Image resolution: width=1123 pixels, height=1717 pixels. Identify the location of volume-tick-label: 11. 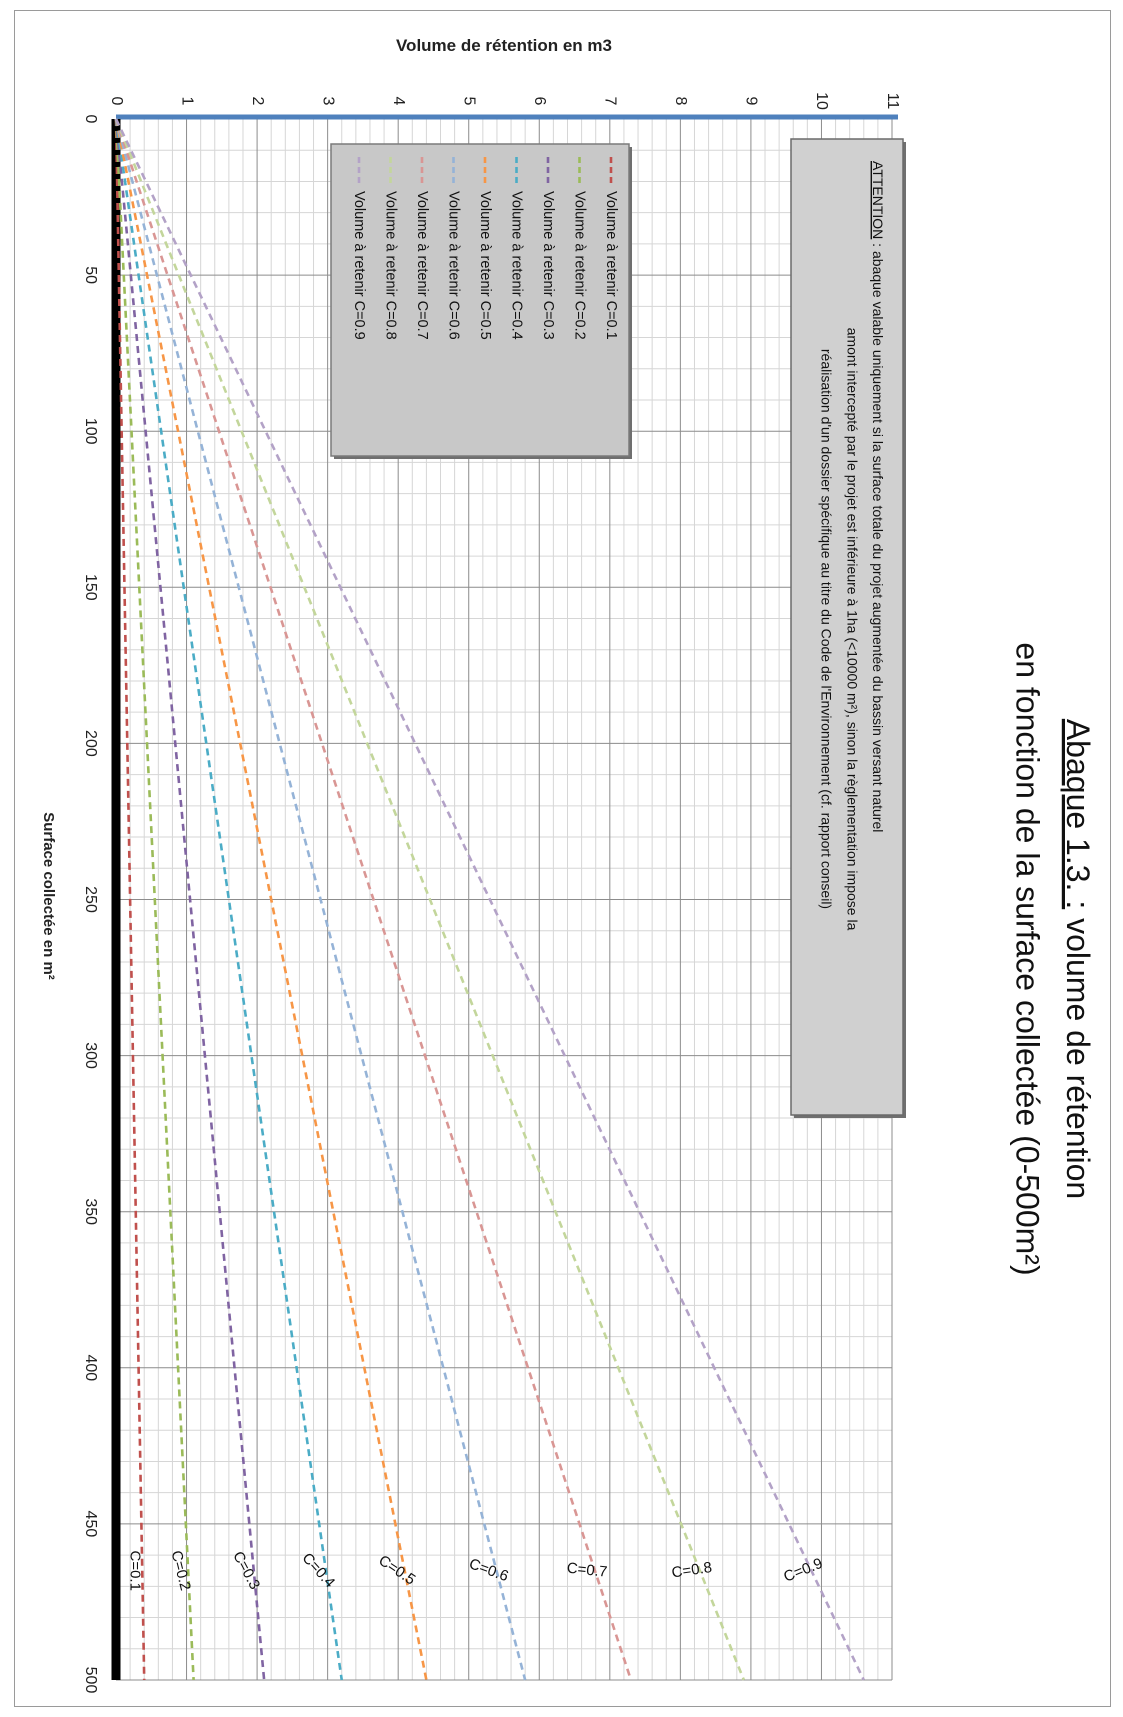
(892, 101).